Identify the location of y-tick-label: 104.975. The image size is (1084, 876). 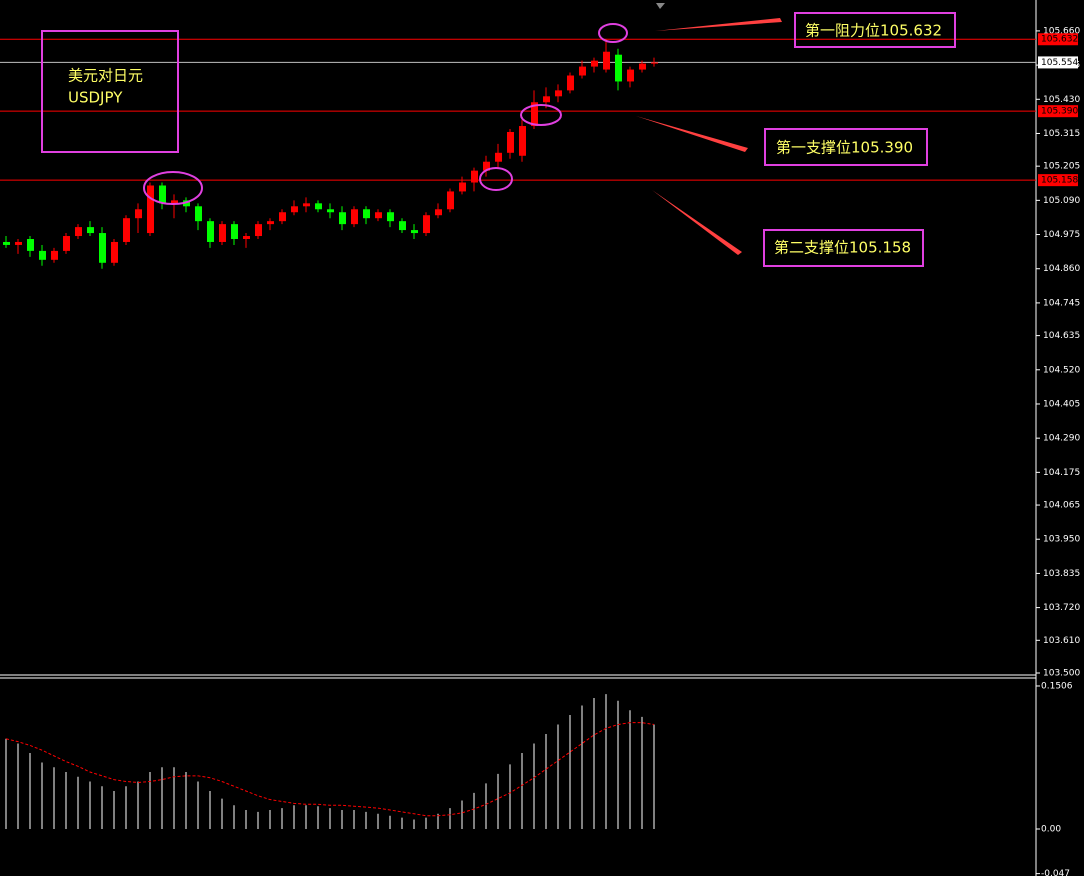
(1061, 235).